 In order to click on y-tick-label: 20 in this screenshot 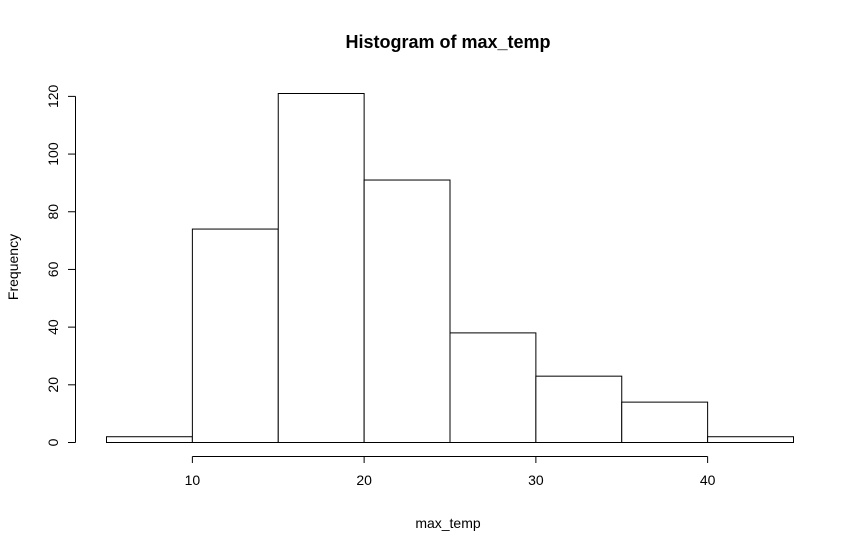, I will do `click(53, 385)`.